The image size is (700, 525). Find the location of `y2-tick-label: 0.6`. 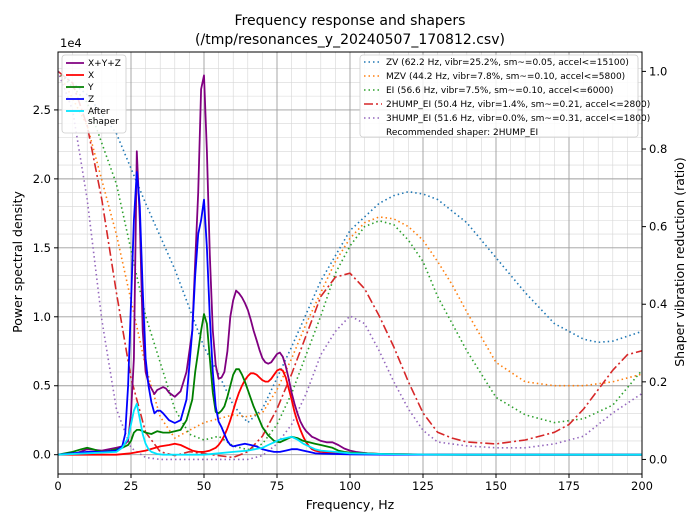

y2-tick-label: 0.6 is located at coordinates (658, 227).